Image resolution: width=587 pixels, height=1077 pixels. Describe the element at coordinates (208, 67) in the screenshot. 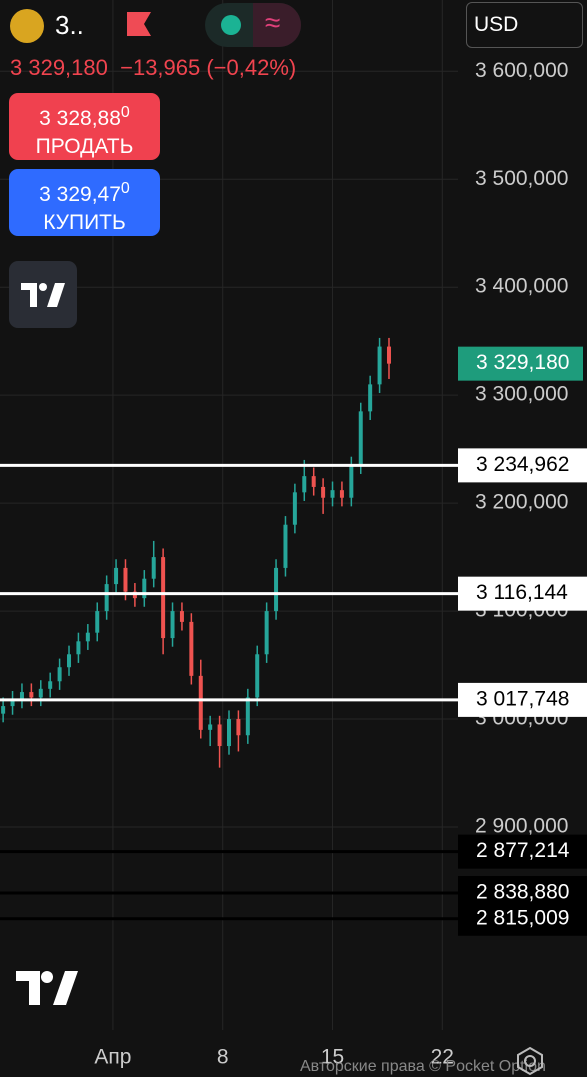

I see `price-change: −13,965 (−0,42%)` at that location.